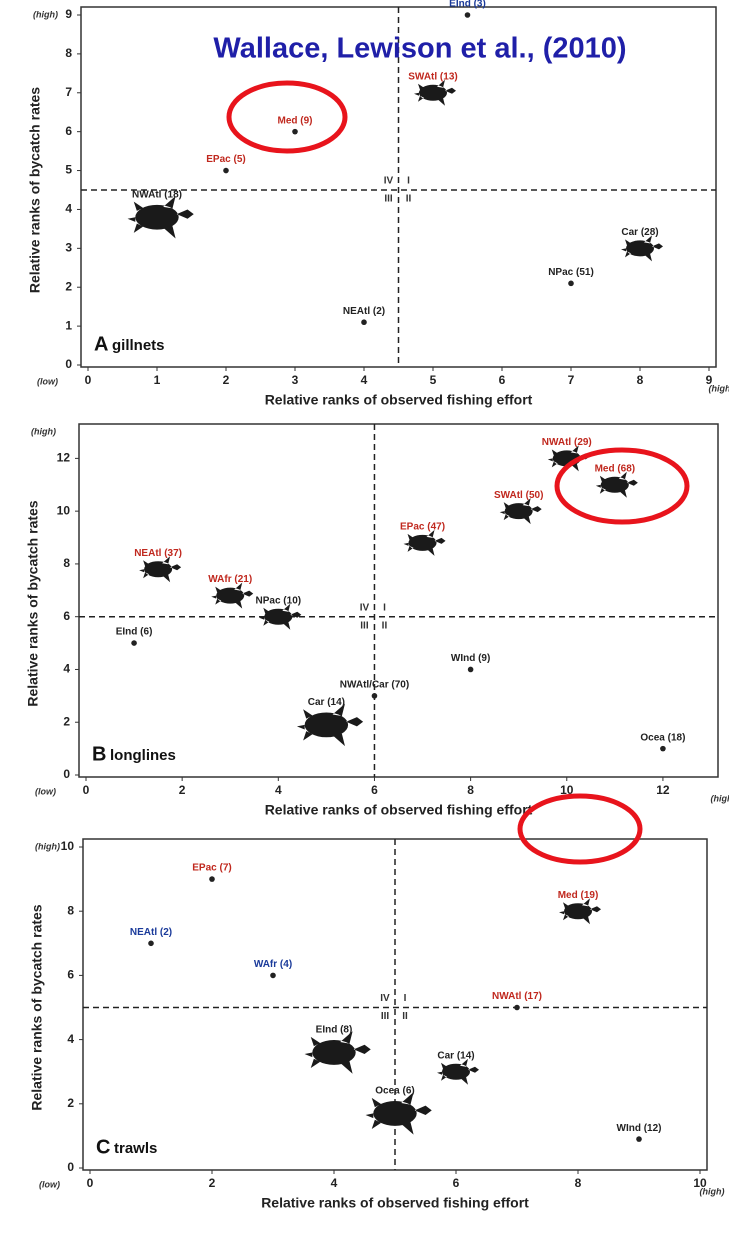 Image resolution: width=729 pixels, height=1253 pixels. I want to click on point-label: WAfr (4), so click(273, 964).